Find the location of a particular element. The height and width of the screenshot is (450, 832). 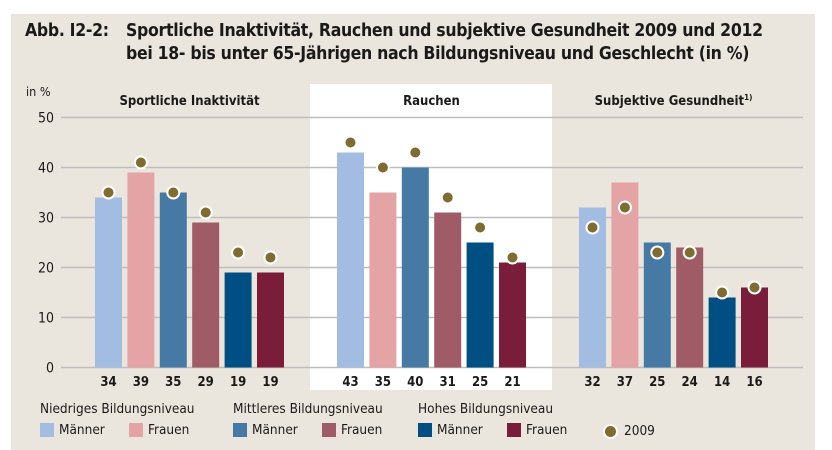

panel-title-0: Sportliche Inaktivität is located at coordinates (189, 101).